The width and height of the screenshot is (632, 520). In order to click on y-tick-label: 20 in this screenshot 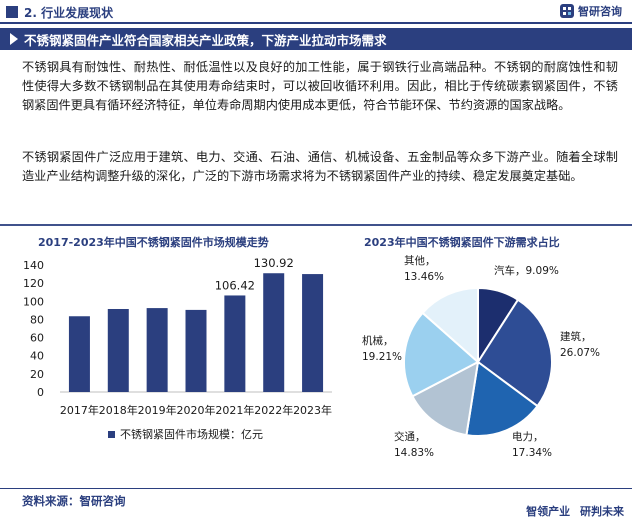, I will do `click(37, 374)`.